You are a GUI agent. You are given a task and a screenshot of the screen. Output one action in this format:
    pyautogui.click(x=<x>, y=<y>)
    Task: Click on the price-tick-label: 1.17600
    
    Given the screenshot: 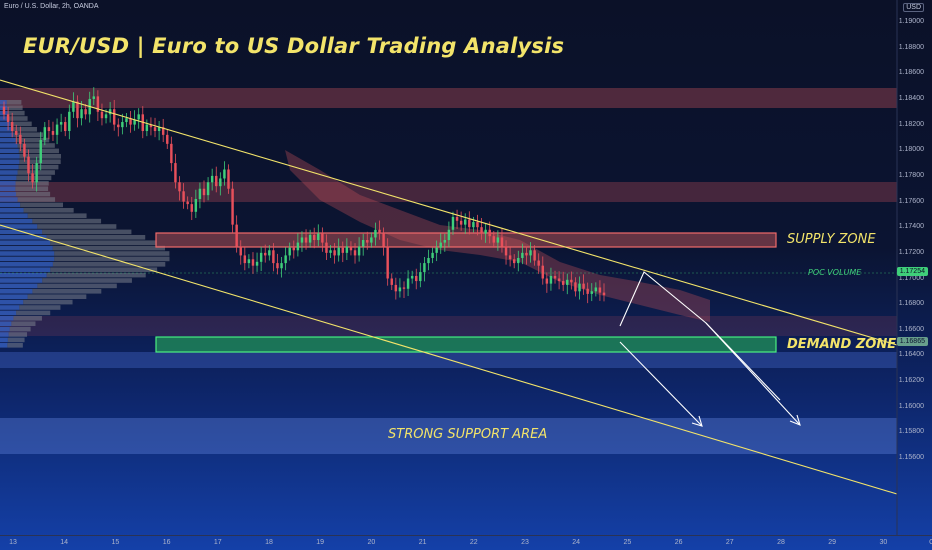 What is the action you would take?
    pyautogui.click(x=911, y=201)
    